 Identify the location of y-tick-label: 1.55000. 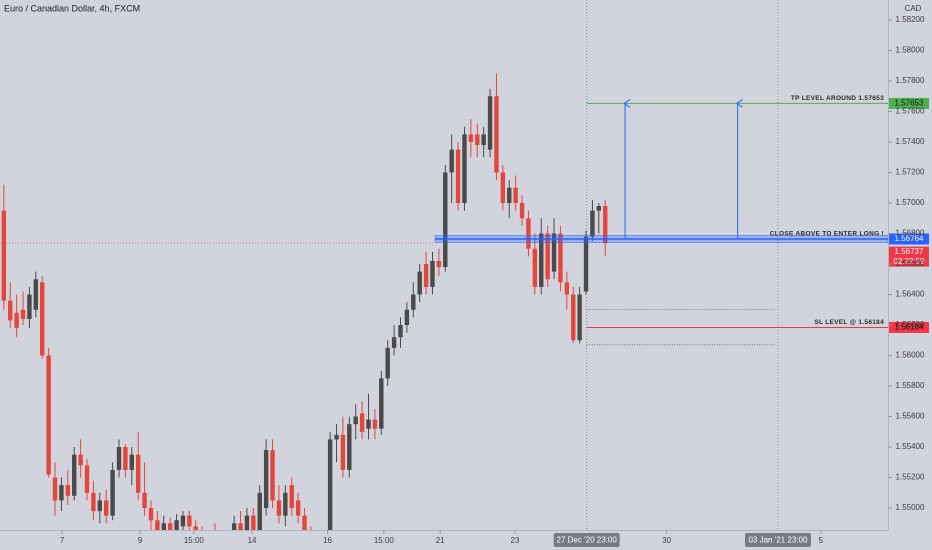
(910, 507).